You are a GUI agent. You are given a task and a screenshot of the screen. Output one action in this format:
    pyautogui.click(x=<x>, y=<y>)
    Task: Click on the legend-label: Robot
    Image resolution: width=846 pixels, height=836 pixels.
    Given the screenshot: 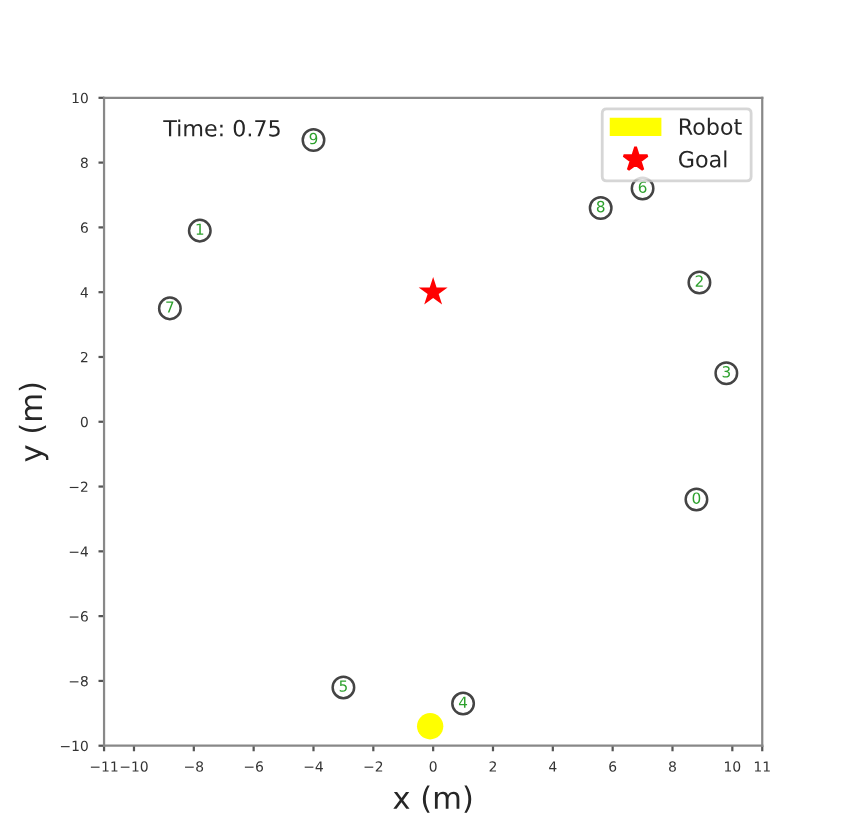 What is the action you would take?
    pyautogui.click(x=710, y=126)
    